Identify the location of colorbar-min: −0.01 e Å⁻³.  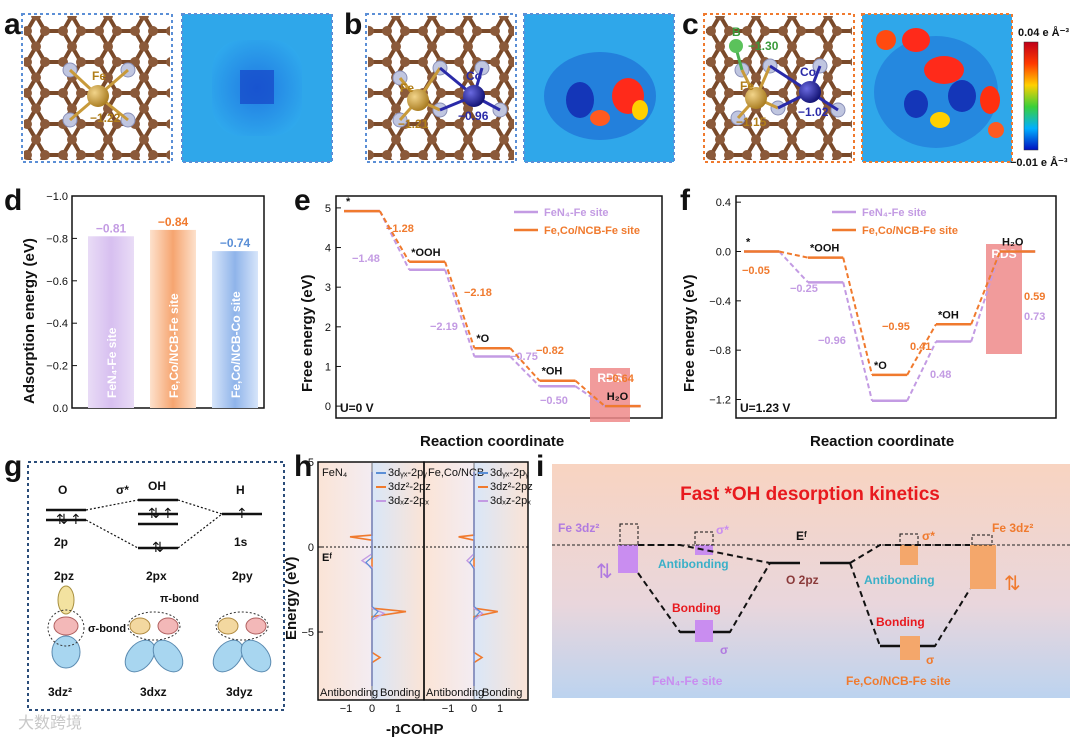
(1039, 162).